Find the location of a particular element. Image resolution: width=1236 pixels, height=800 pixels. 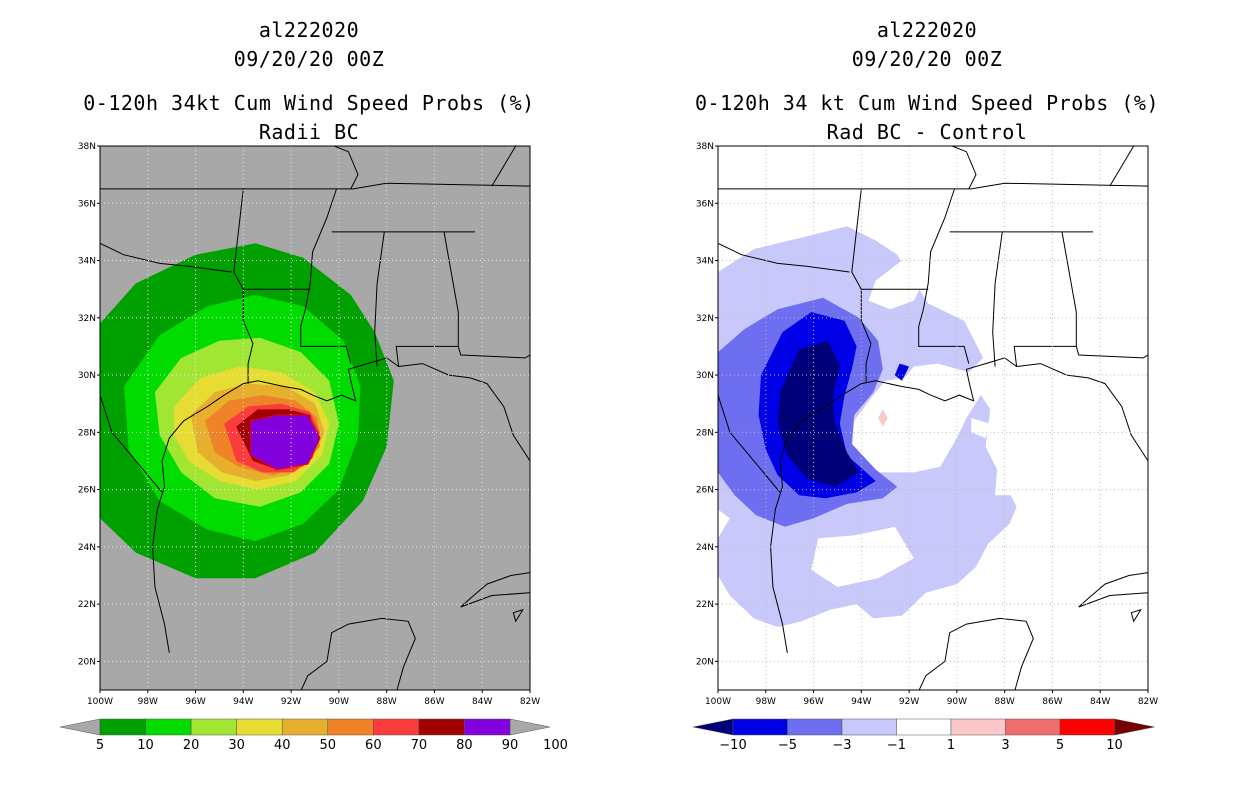

left-title-storm-id: al222020 is located at coordinates (309, 30).